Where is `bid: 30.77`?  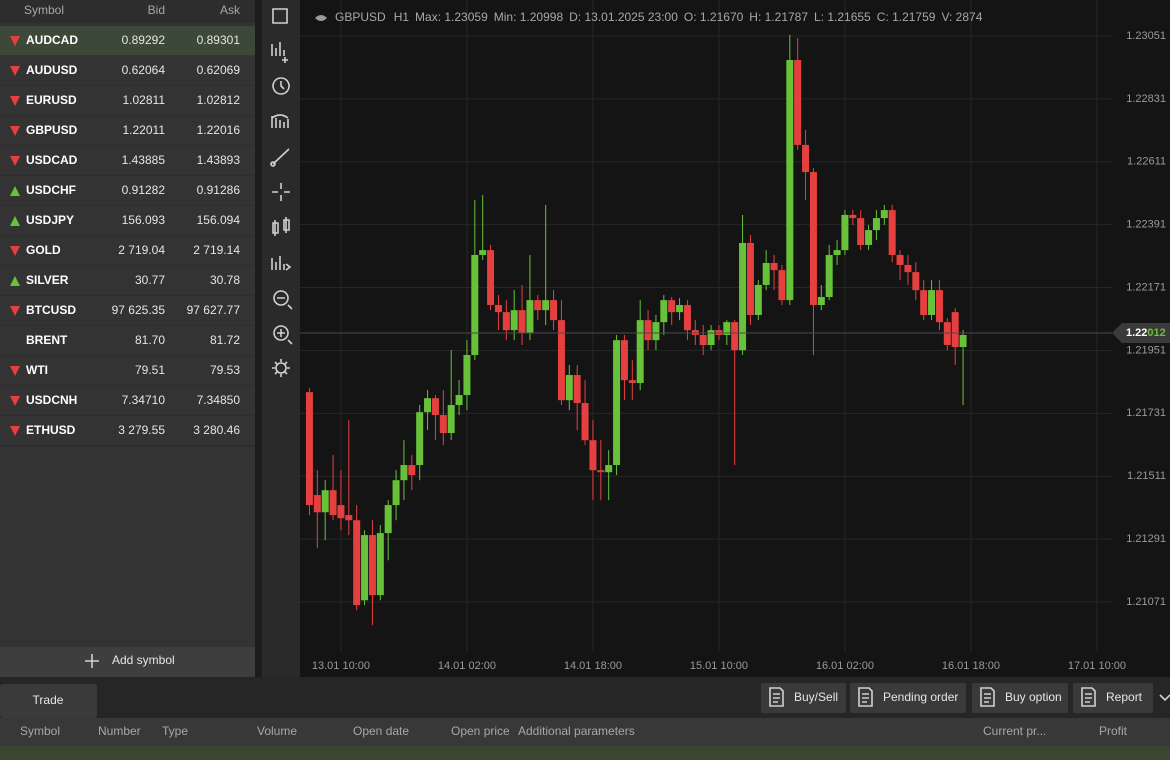 bid: 30.77 is located at coordinates (150, 280).